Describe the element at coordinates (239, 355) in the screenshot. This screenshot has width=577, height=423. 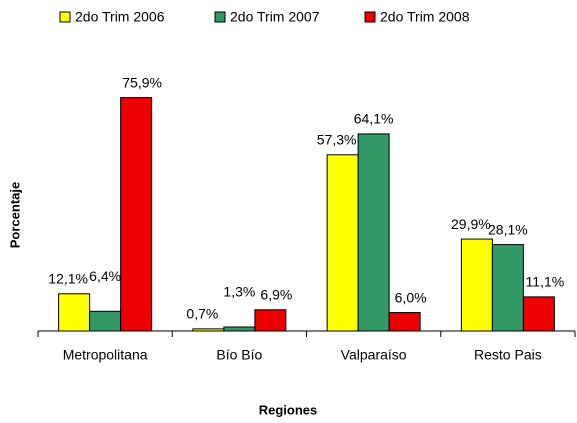
I see `x-tick-label: Bío Bío` at that location.